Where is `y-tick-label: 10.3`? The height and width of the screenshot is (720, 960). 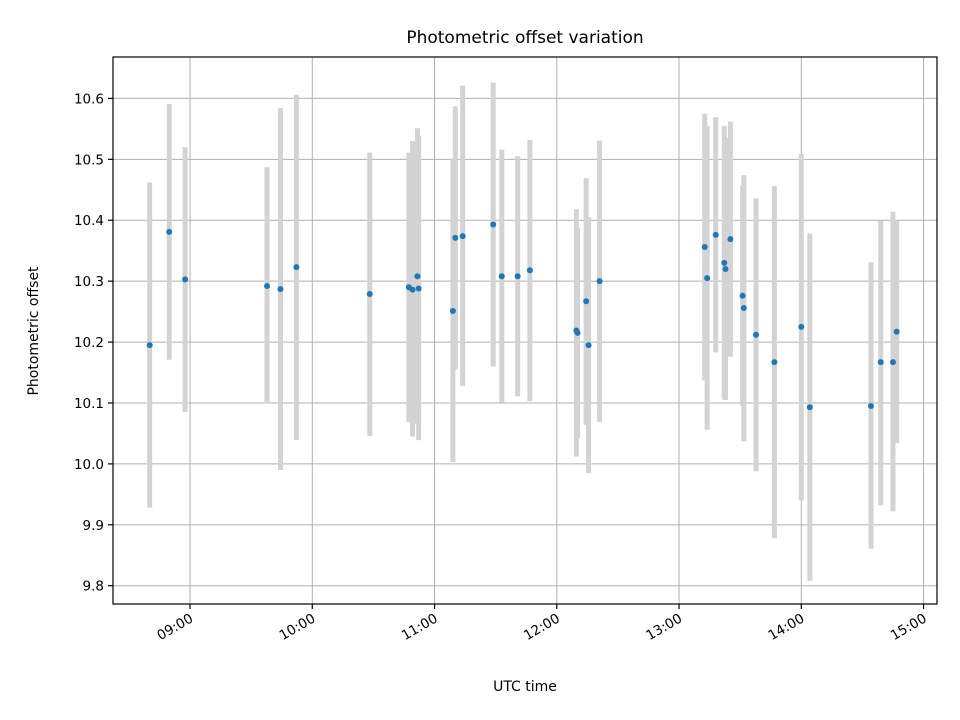 y-tick-label: 10.3 is located at coordinates (89, 282).